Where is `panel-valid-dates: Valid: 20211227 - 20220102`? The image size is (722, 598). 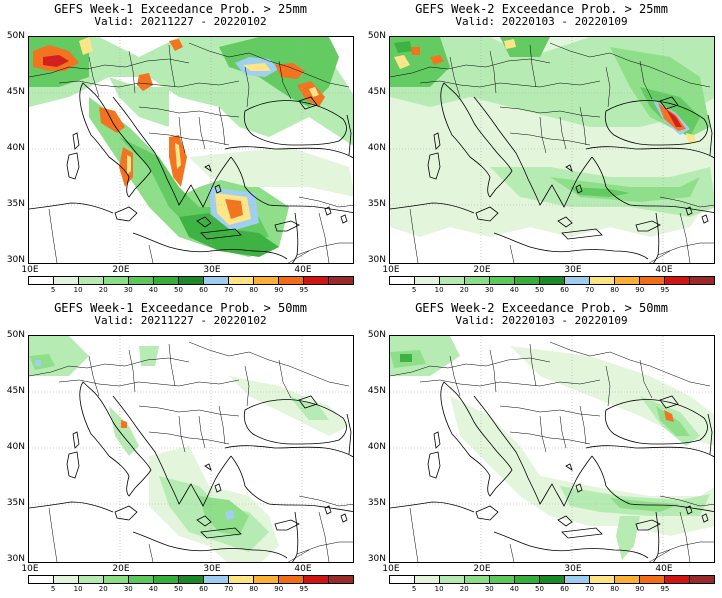 panel-valid-dates: Valid: 20211227 - 20220102 is located at coordinates (180, 21).